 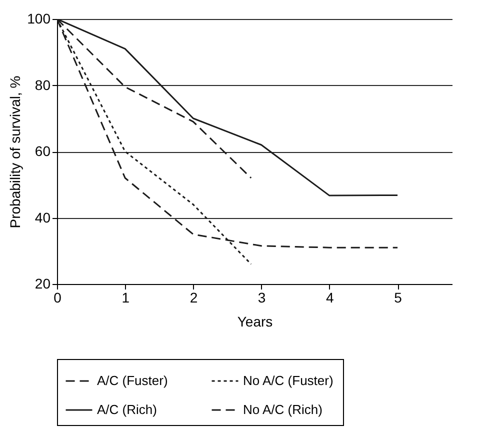 I want to click on x-tick-label: 1, so click(x=126, y=298).